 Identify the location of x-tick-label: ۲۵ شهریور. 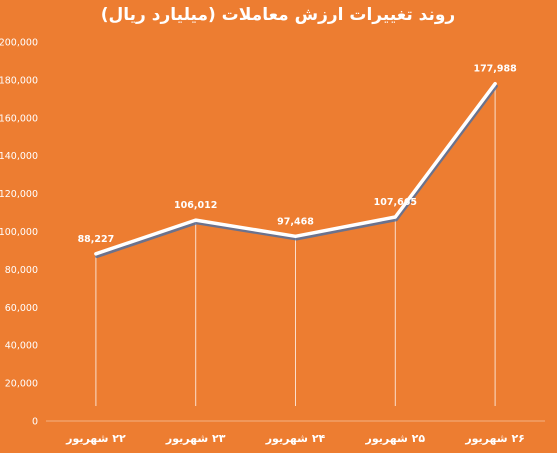
(395, 438).